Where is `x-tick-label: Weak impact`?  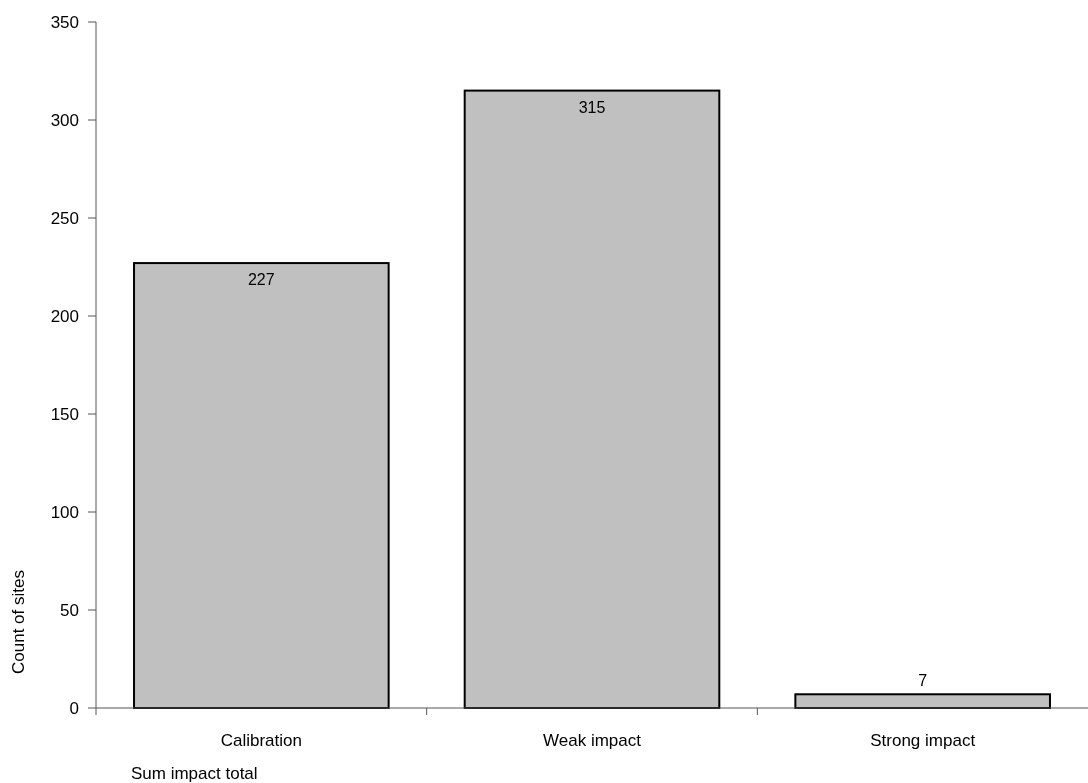 x-tick-label: Weak impact is located at coordinates (592, 740).